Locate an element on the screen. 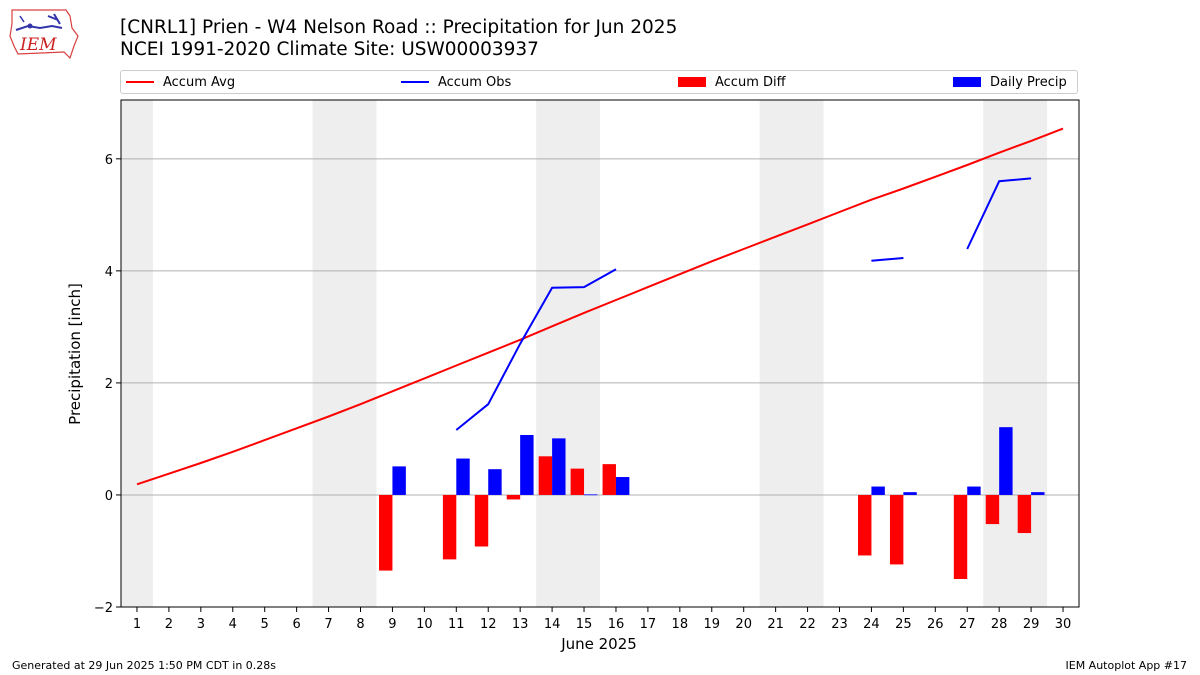 The width and height of the screenshot is (1200, 675). y-tick-label: 0 is located at coordinates (109, 496).